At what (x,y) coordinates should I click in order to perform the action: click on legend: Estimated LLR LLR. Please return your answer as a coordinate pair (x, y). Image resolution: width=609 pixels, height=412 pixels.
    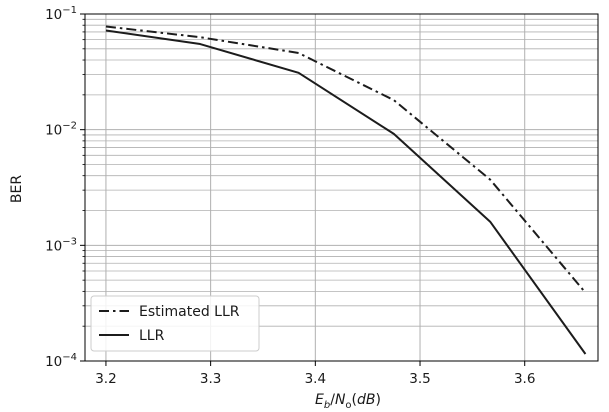
    Looking at the image, I should click on (175, 323).